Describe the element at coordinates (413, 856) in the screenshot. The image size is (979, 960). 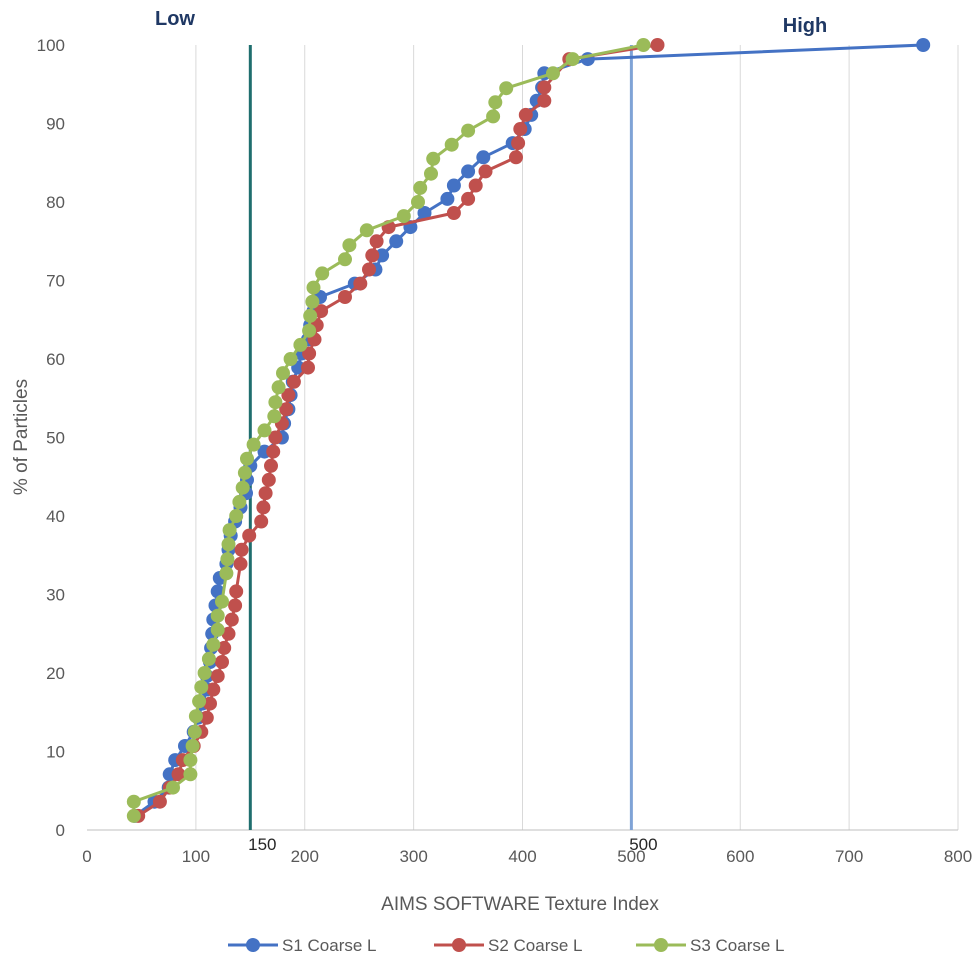
I see `x-tick-label: 300` at that location.